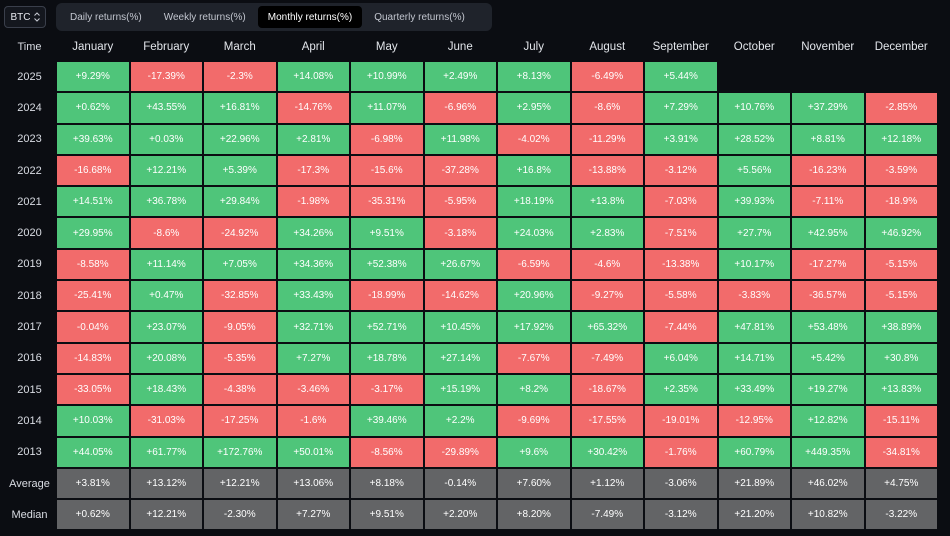 The width and height of the screenshot is (950, 536). Describe the element at coordinates (828, 515) in the screenshot. I see `stat-cell: +10.82%` at that location.